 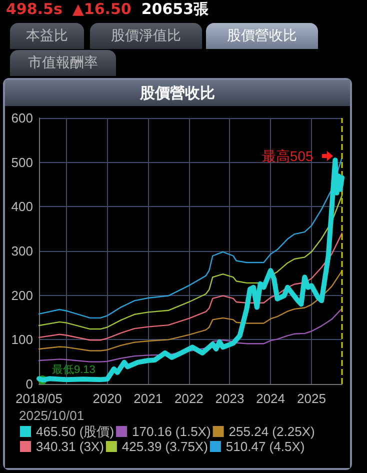 I want to click on y-tick-label: 500, so click(x=22, y=162).